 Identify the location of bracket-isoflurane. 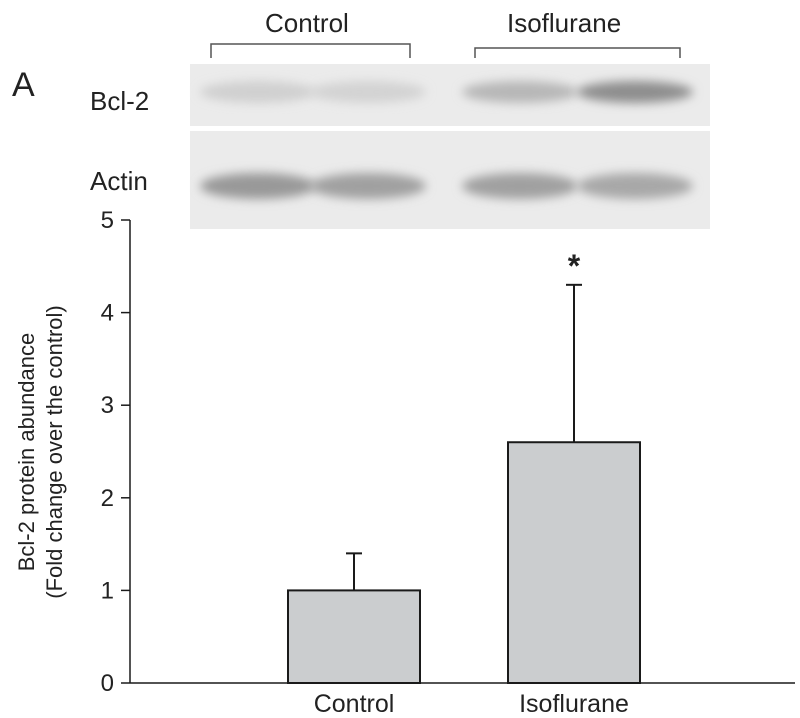
(577, 52).